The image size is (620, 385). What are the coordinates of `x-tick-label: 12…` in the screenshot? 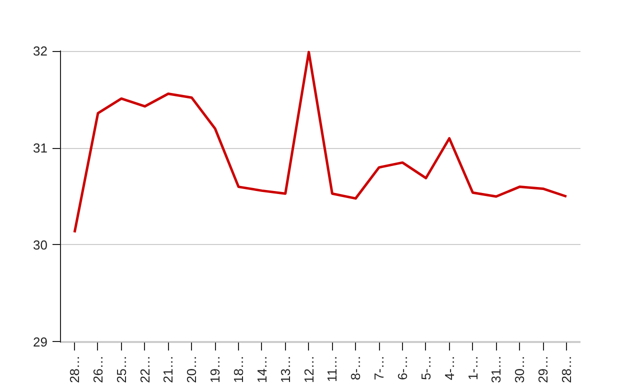 It's located at (308, 369).